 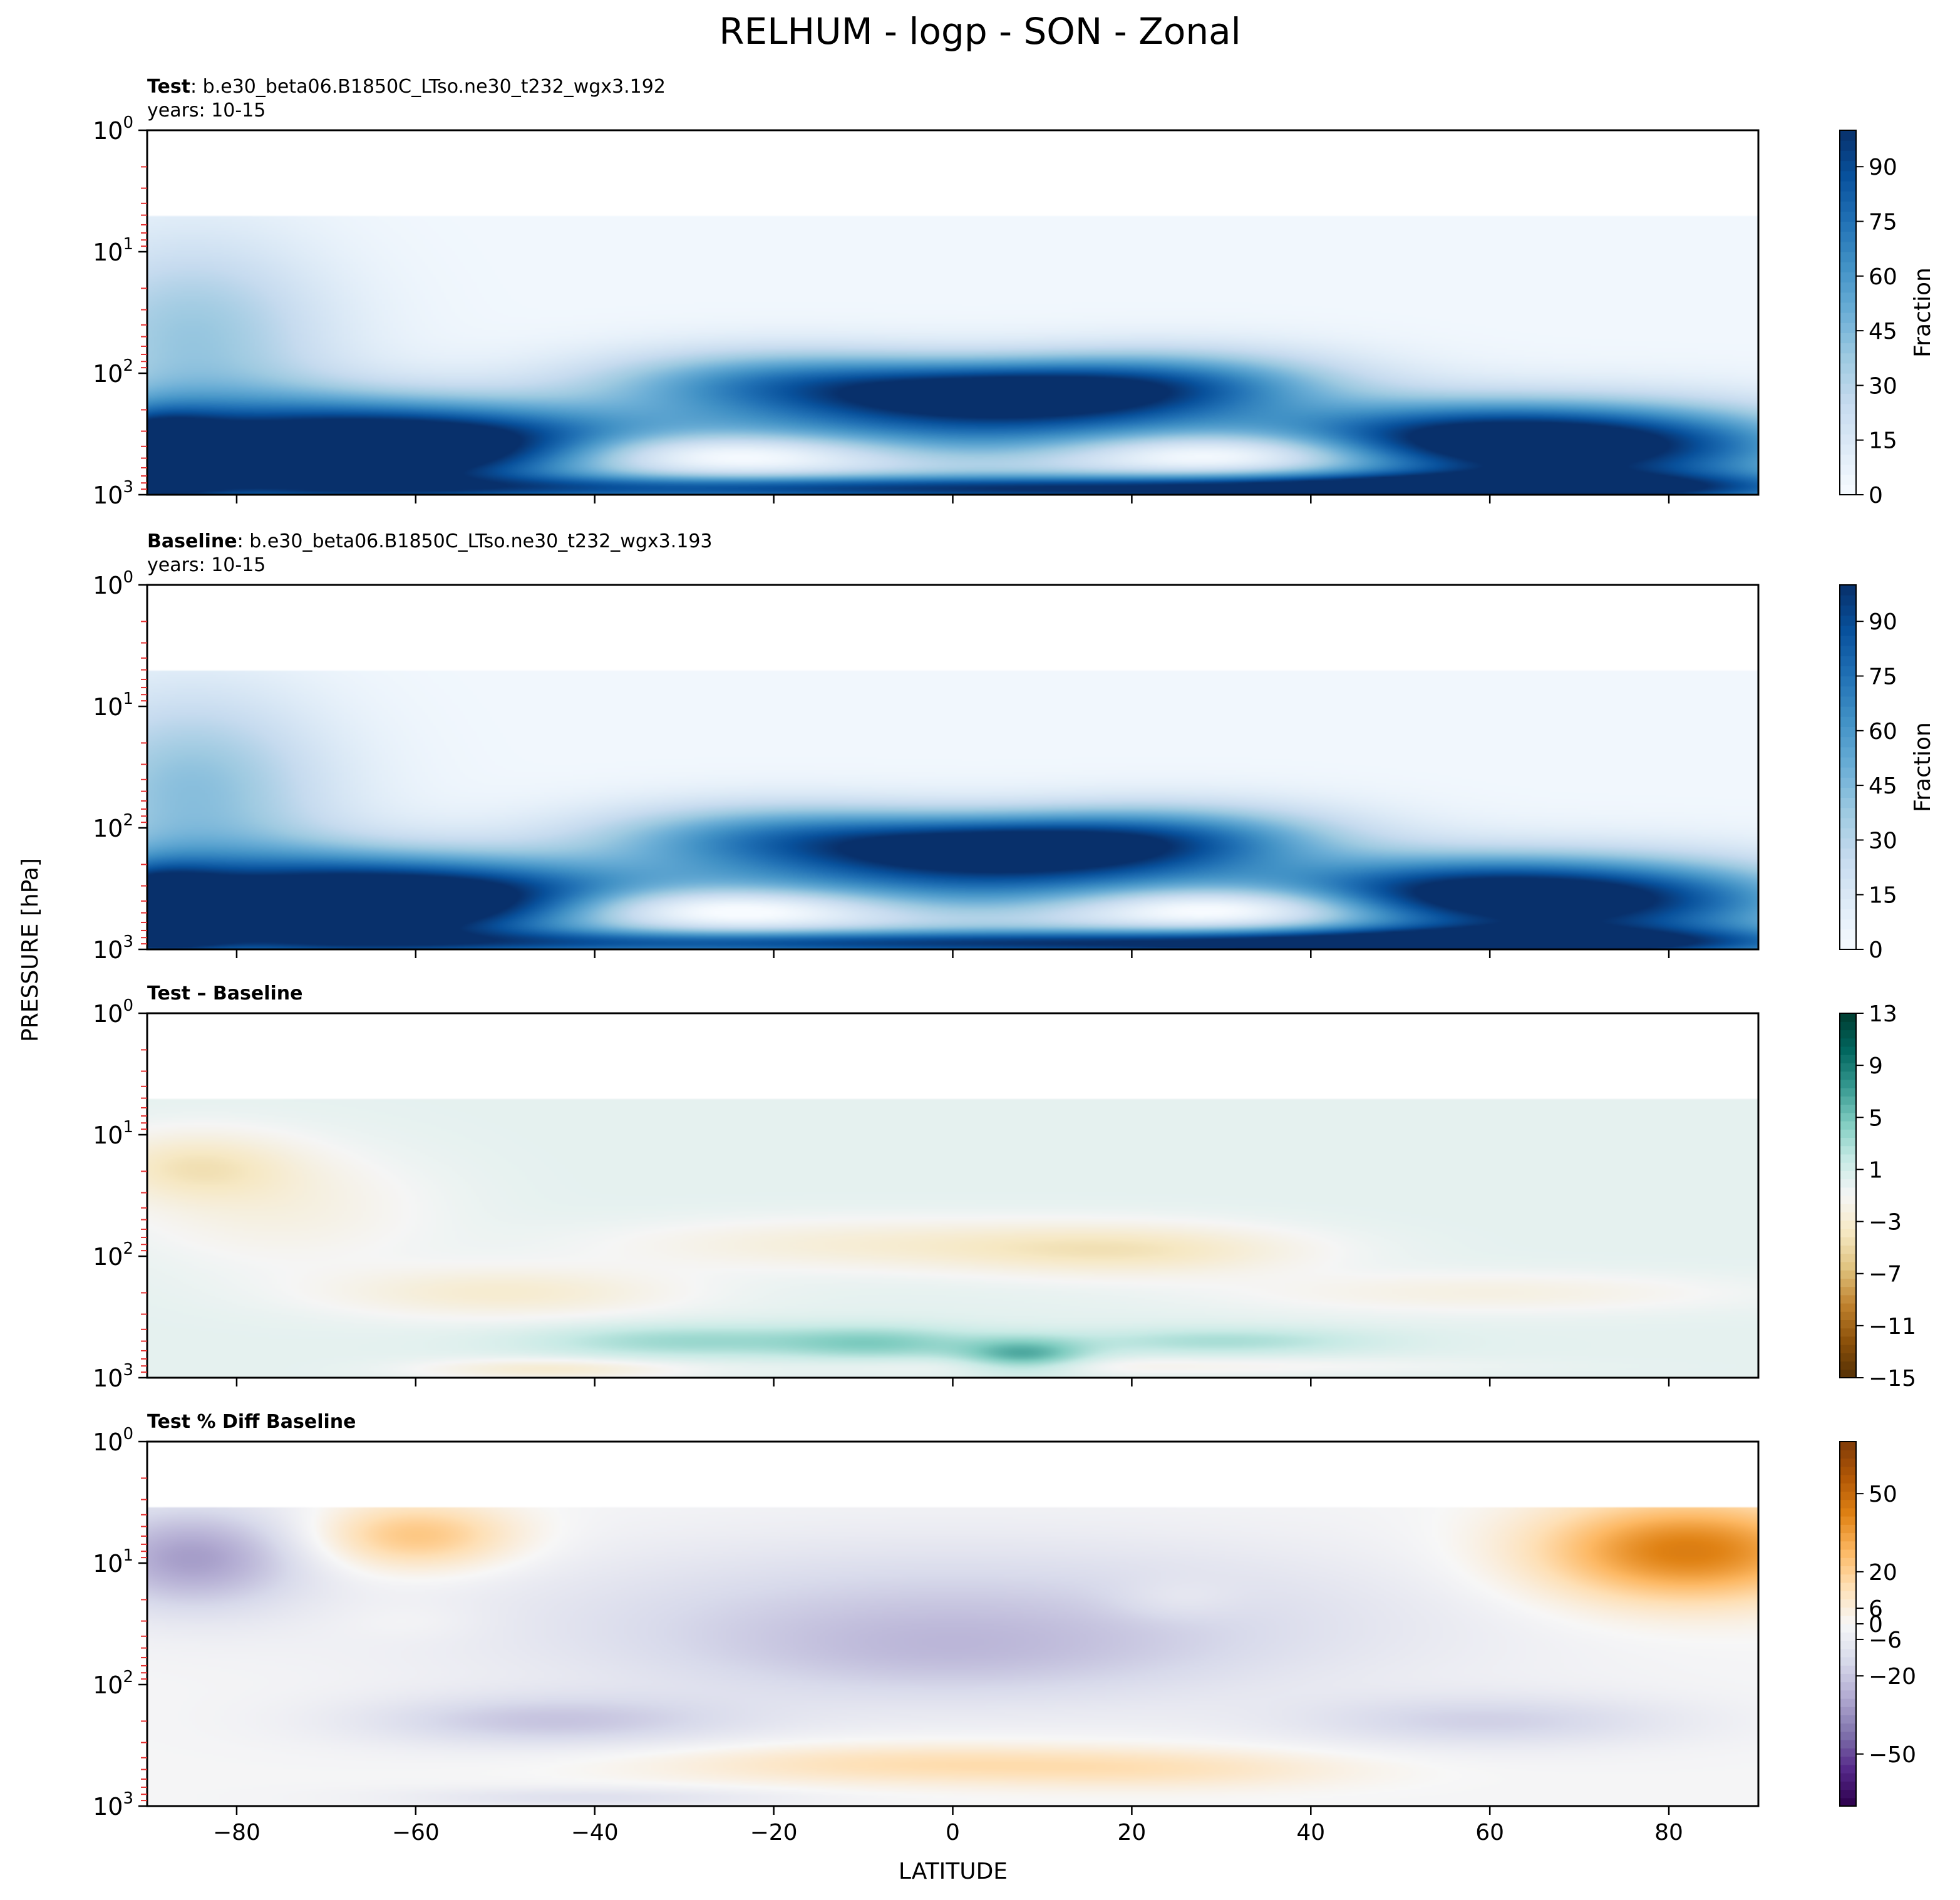 I want to click on y-tick-label: 10², so click(x=113, y=1255).